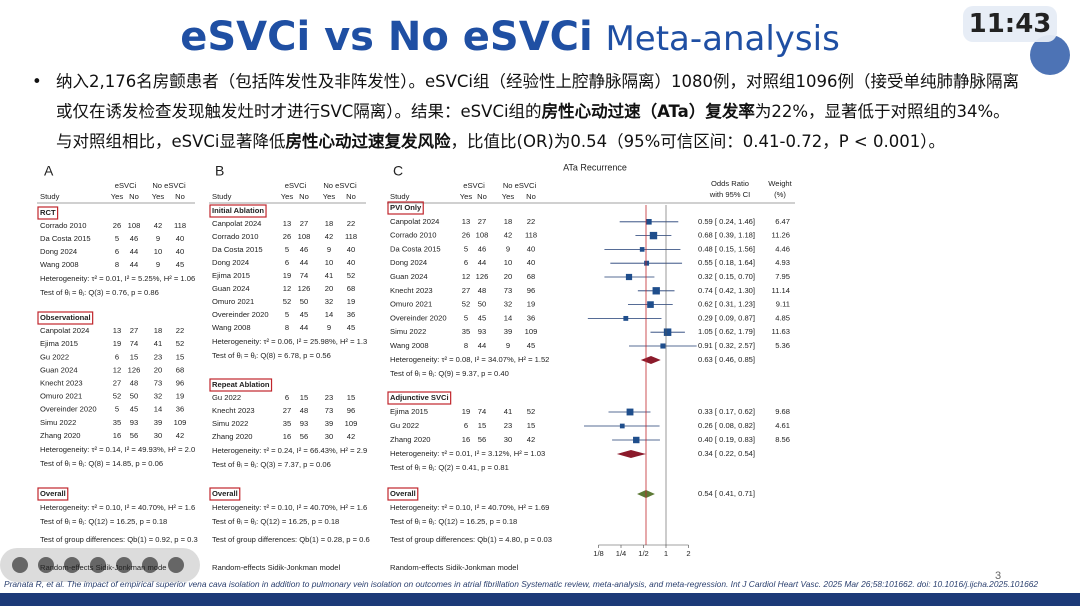 The image size is (1080, 606). What do you see at coordinates (351, 236) in the screenshot?
I see `cell: 118` at bounding box center [351, 236].